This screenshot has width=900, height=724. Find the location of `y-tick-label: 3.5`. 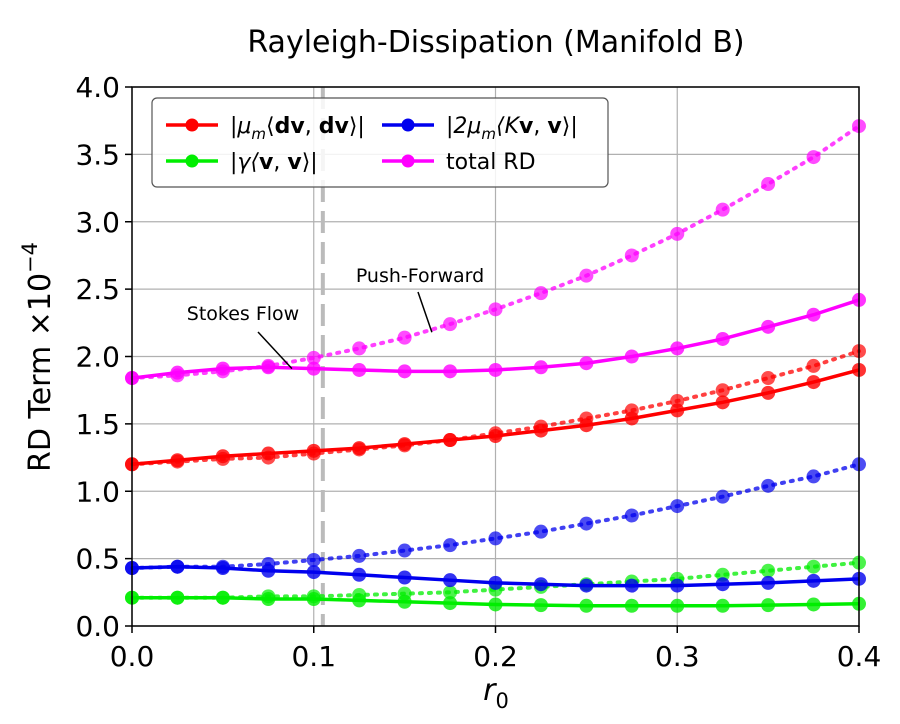

y-tick-label: 3.5 is located at coordinates (97, 154).